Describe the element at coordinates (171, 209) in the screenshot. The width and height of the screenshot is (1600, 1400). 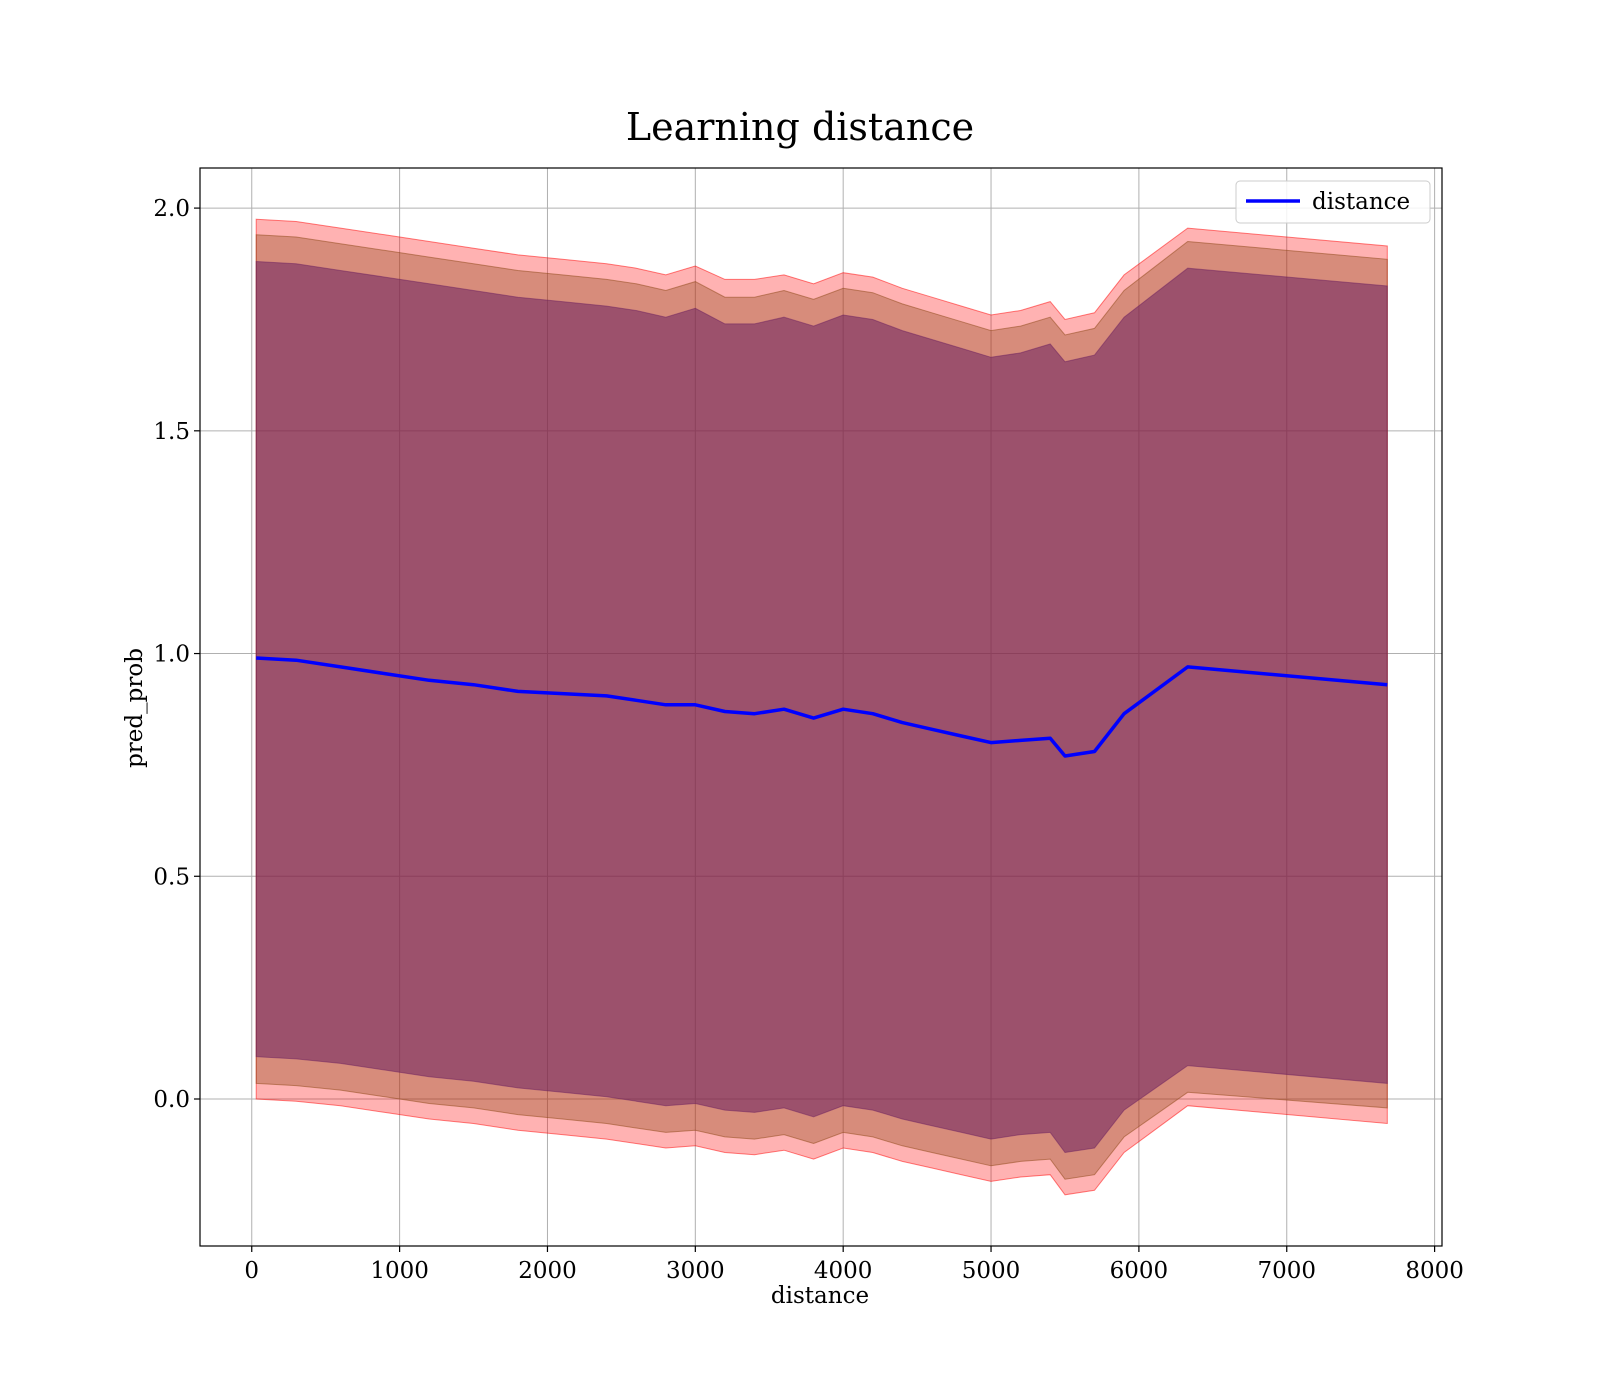
I see `y-tick-label: 2.0` at that location.